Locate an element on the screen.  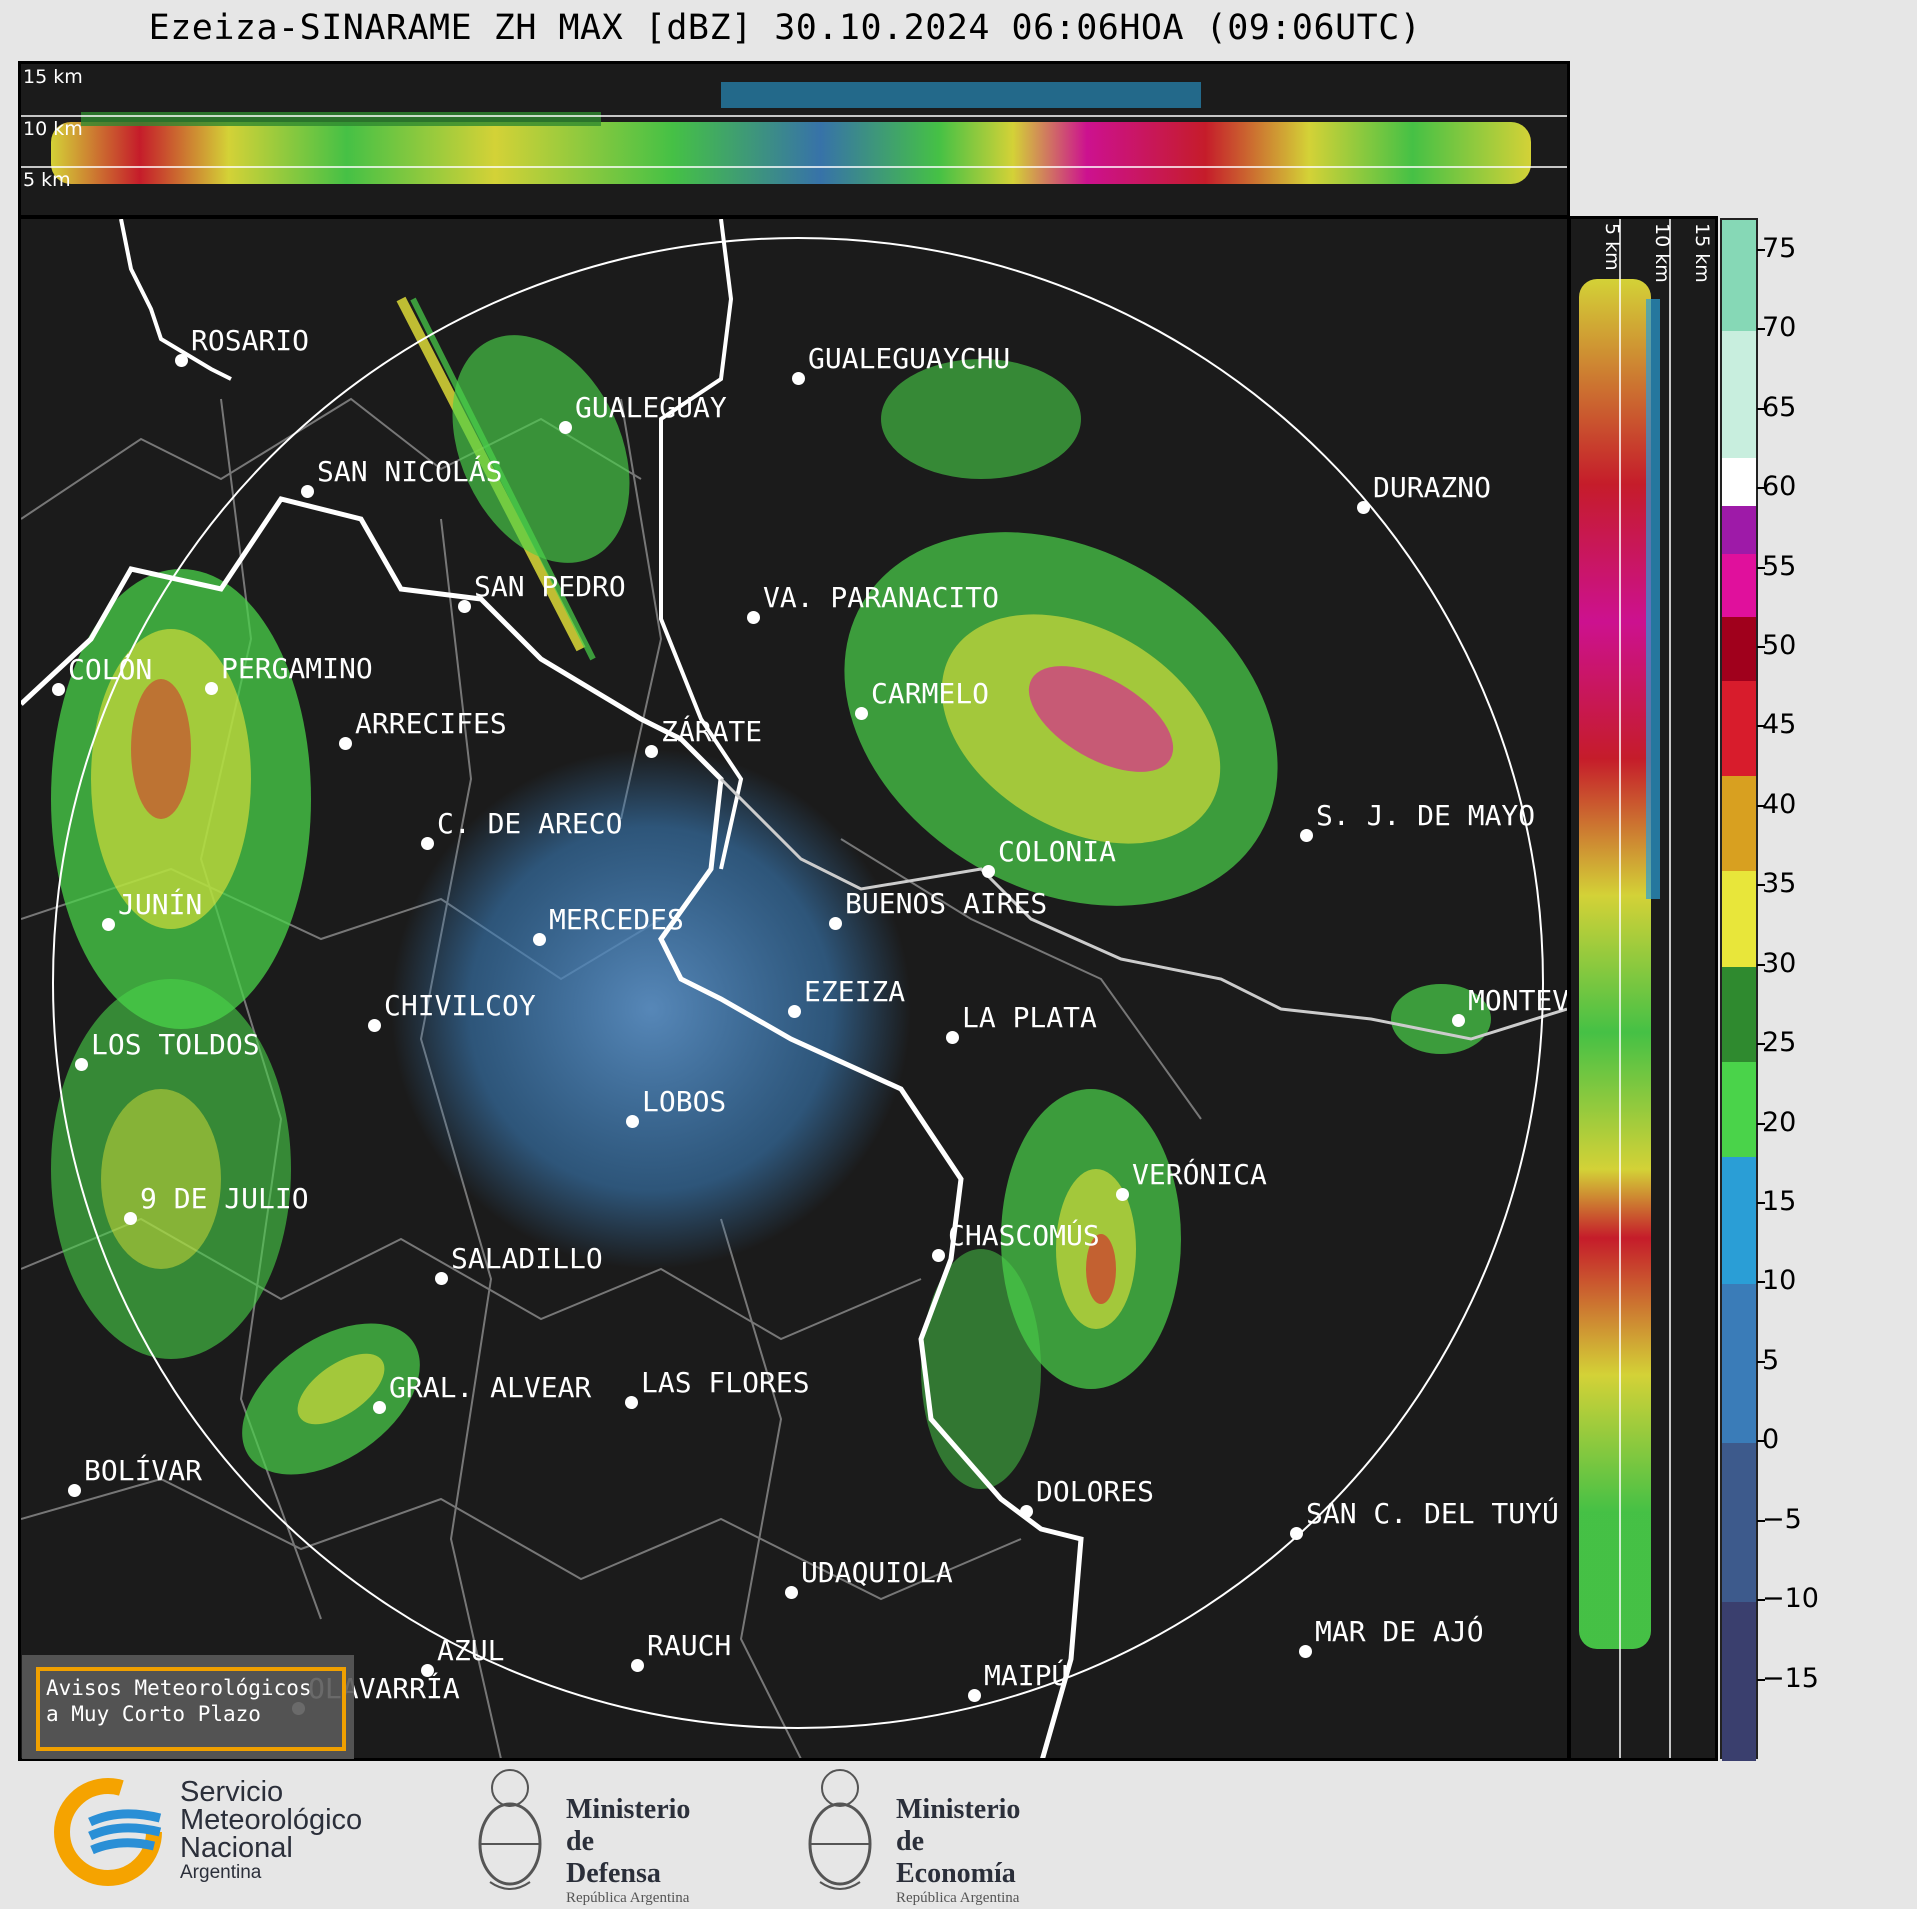
colorbar-tick-label: 50 is located at coordinates (1779, 645).